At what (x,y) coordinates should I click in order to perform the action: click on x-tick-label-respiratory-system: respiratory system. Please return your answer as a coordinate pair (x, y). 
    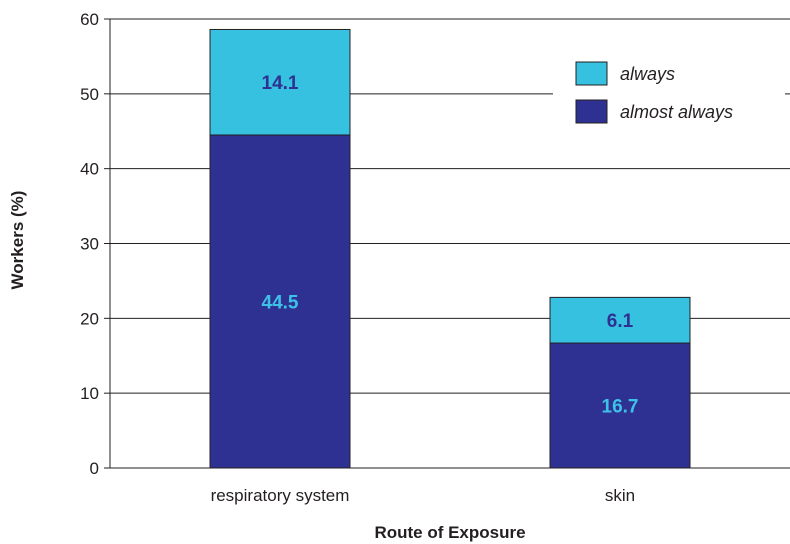
    Looking at the image, I should click on (280, 495).